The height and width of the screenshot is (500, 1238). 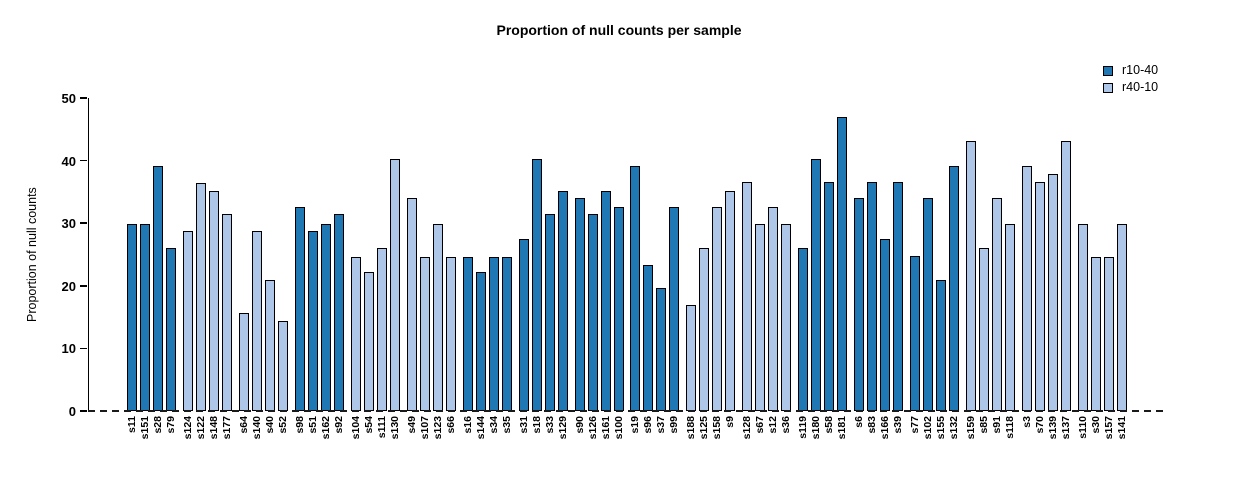 I want to click on x-tick-label: s148, so click(x=213, y=428).